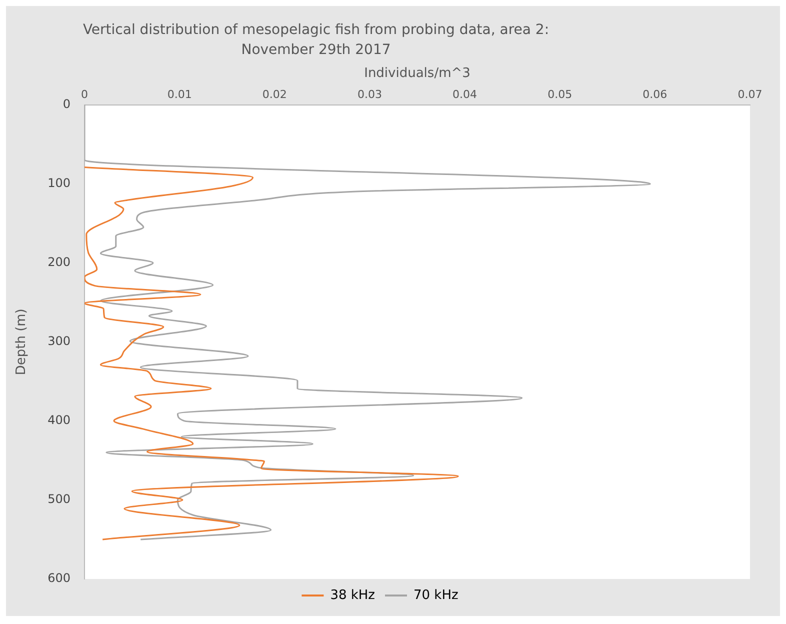 Image resolution: width=786 pixels, height=624 pixels. What do you see at coordinates (22, 342) in the screenshot?
I see `y-axis-title: Depth (m)` at bounding box center [22, 342].